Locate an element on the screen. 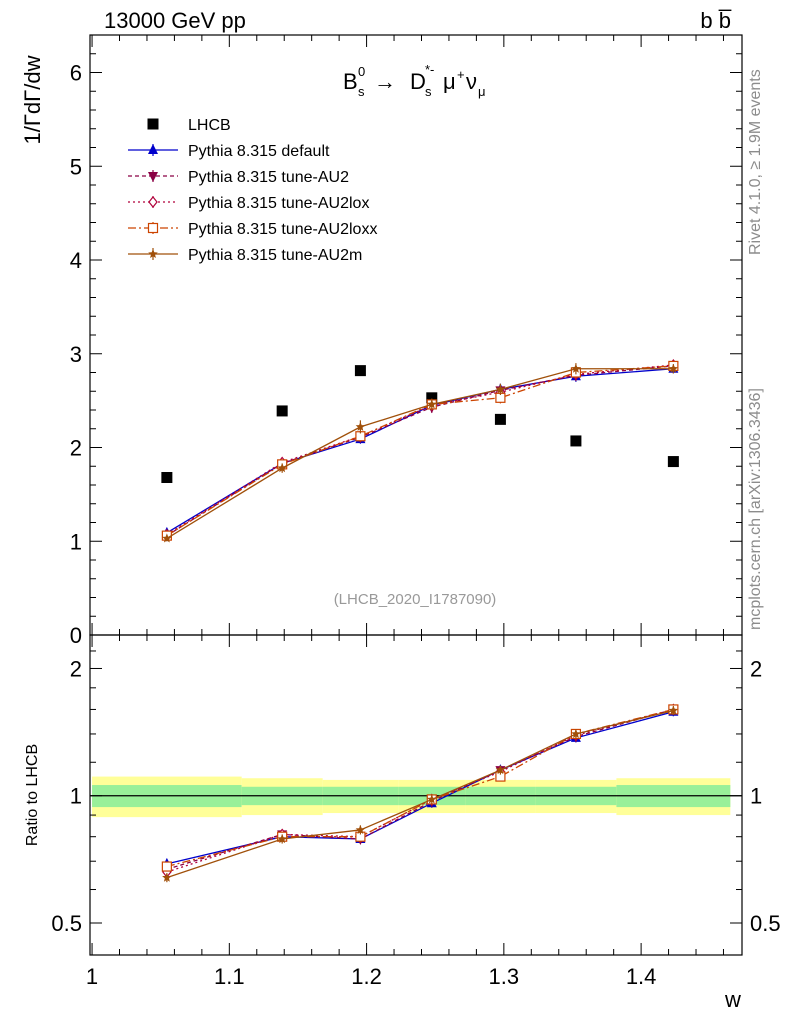 Image resolution: width=786 pixels, height=1029 pixels. process-label: B s 0 → D s *- μ + ν μ is located at coordinates (414, 80).